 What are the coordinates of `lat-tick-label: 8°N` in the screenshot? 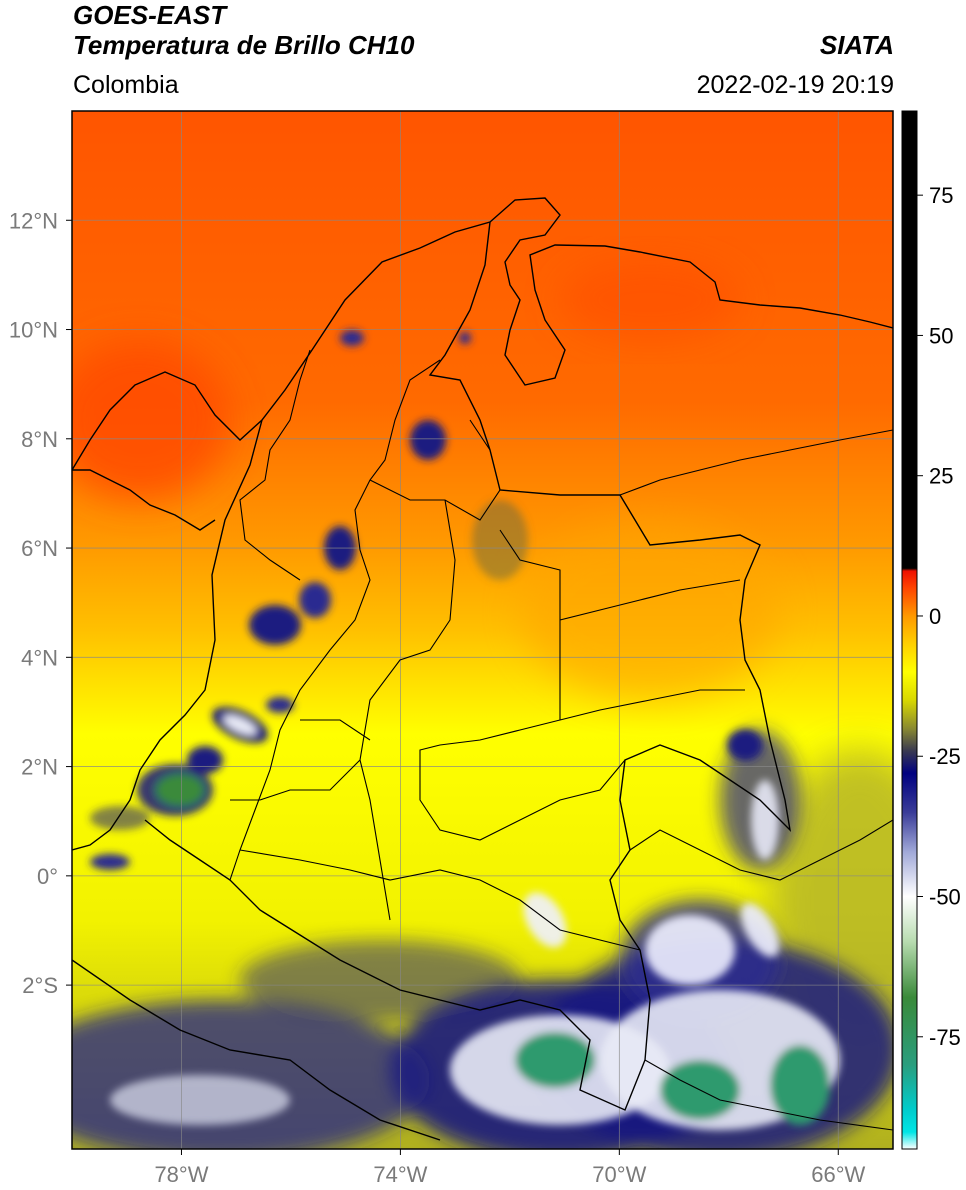 It's located at (39, 439).